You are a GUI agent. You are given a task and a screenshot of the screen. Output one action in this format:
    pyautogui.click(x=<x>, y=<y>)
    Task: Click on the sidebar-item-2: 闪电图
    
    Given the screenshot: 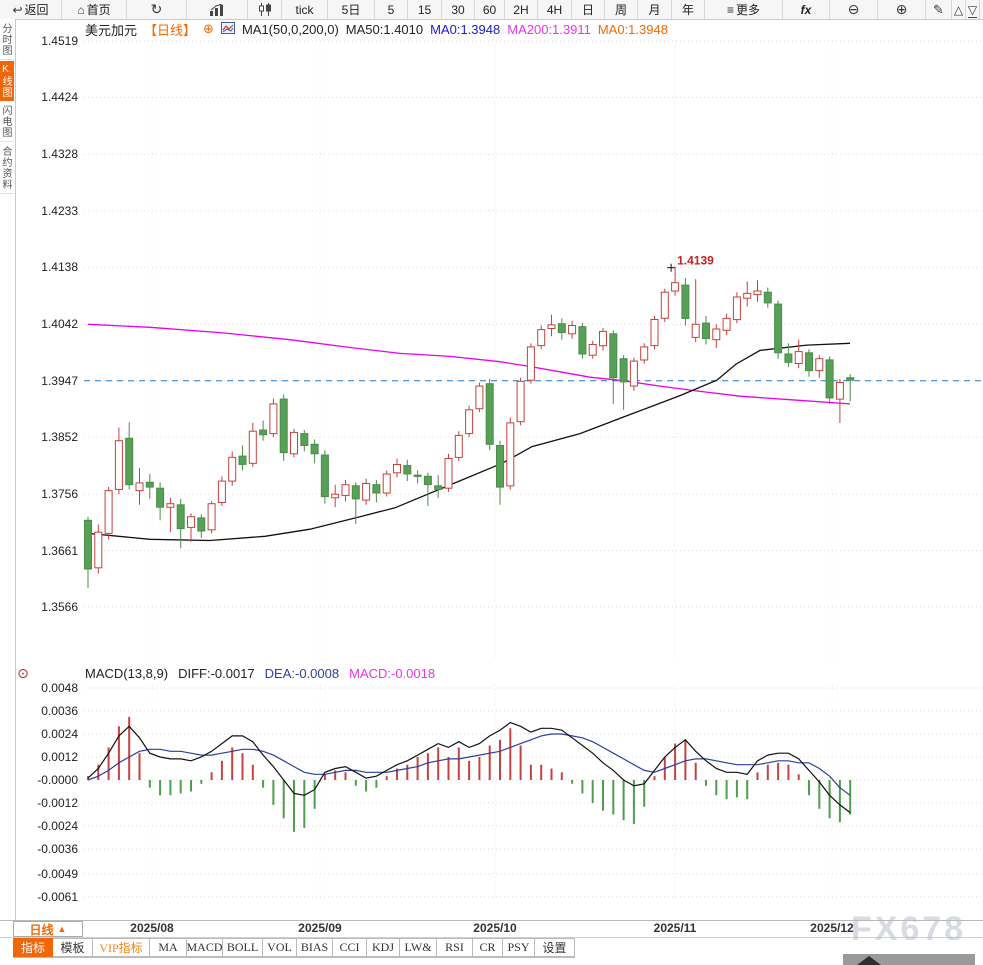 What is the action you would take?
    pyautogui.click(x=7, y=122)
    